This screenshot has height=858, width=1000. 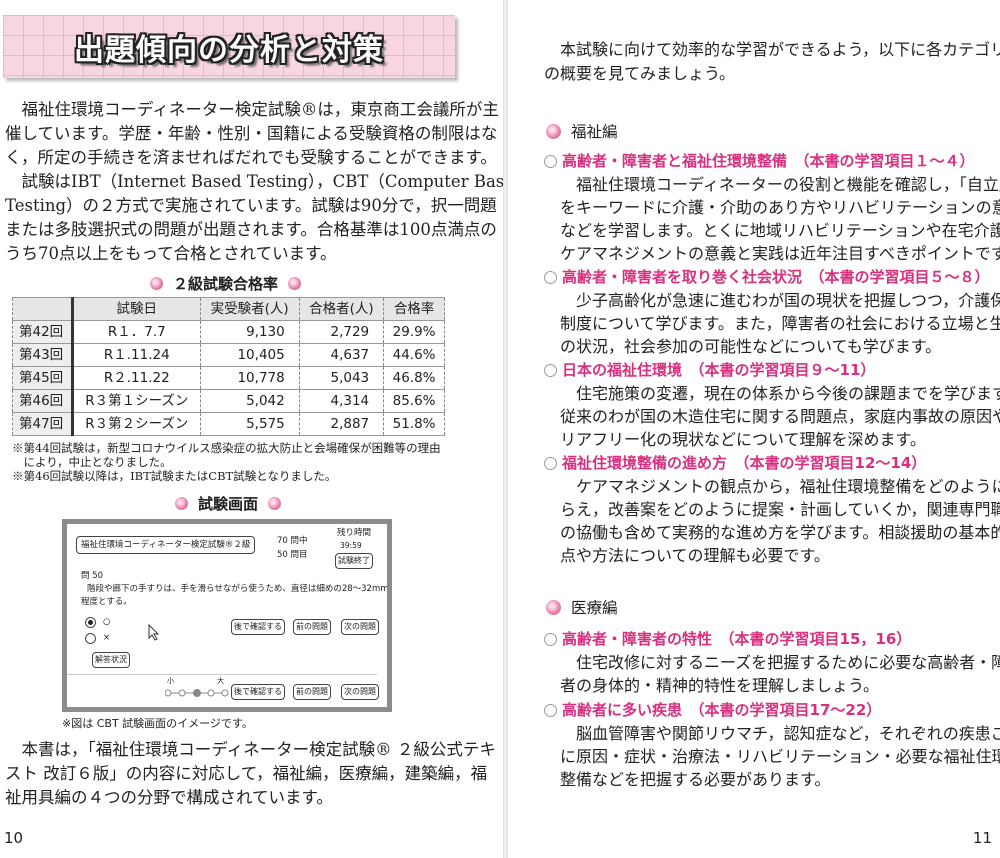 I want to click on text-line: または多肢選択式の問題が出題されます。合格基準は100点満点の, so click(x=251, y=229).